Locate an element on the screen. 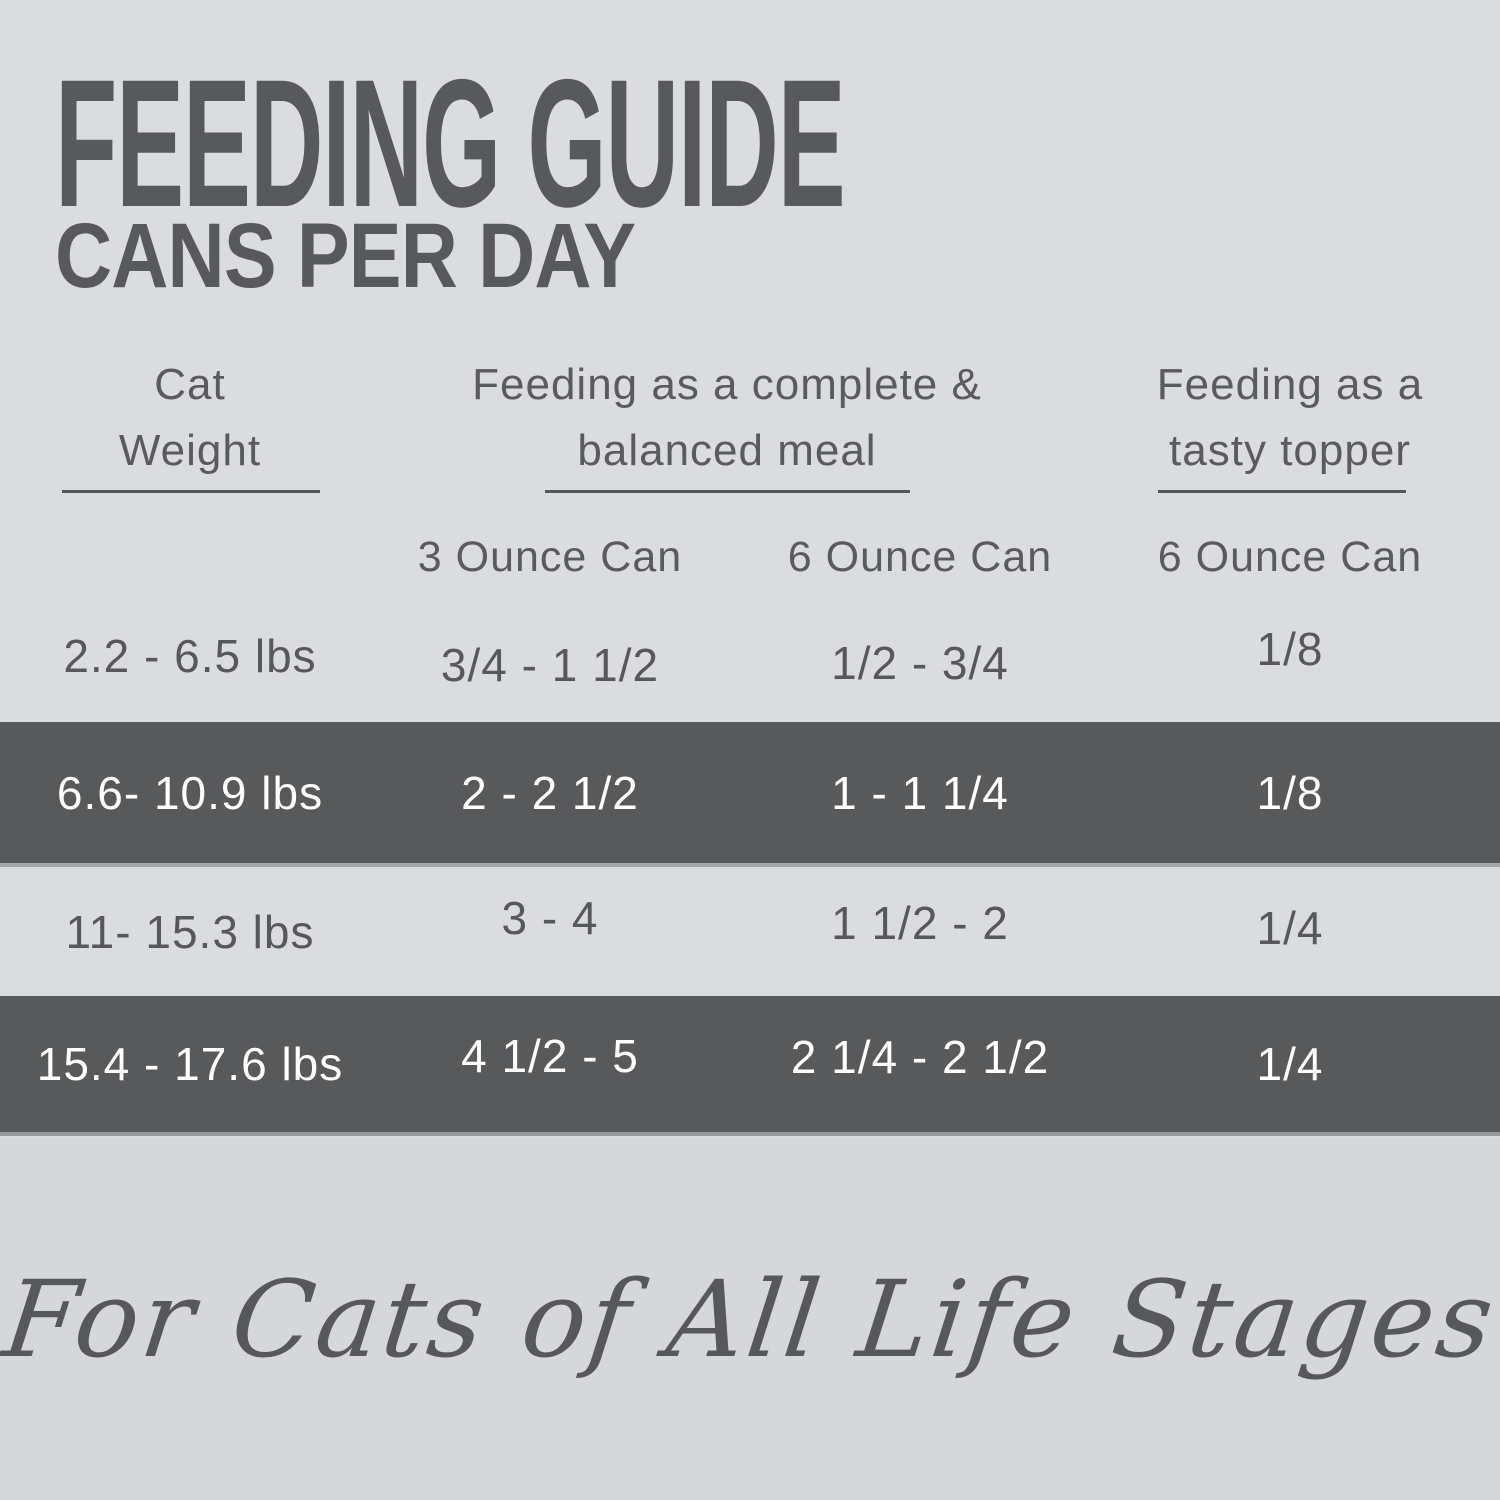 This screenshot has height=1500, width=1500. column-header-line: Feeding as a complete & is located at coordinates (727, 384).